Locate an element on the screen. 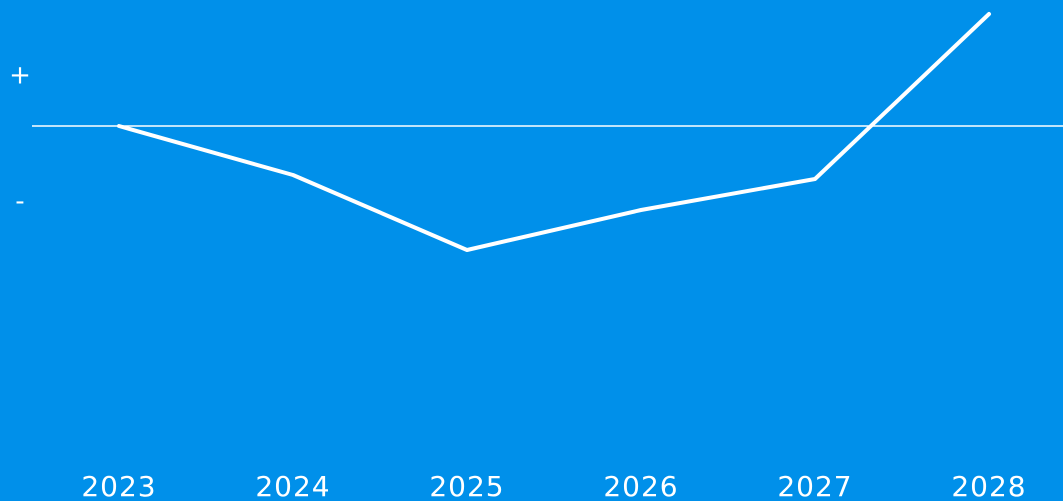 The image size is (1063, 501). x-tick-label: 2027 is located at coordinates (814, 485).